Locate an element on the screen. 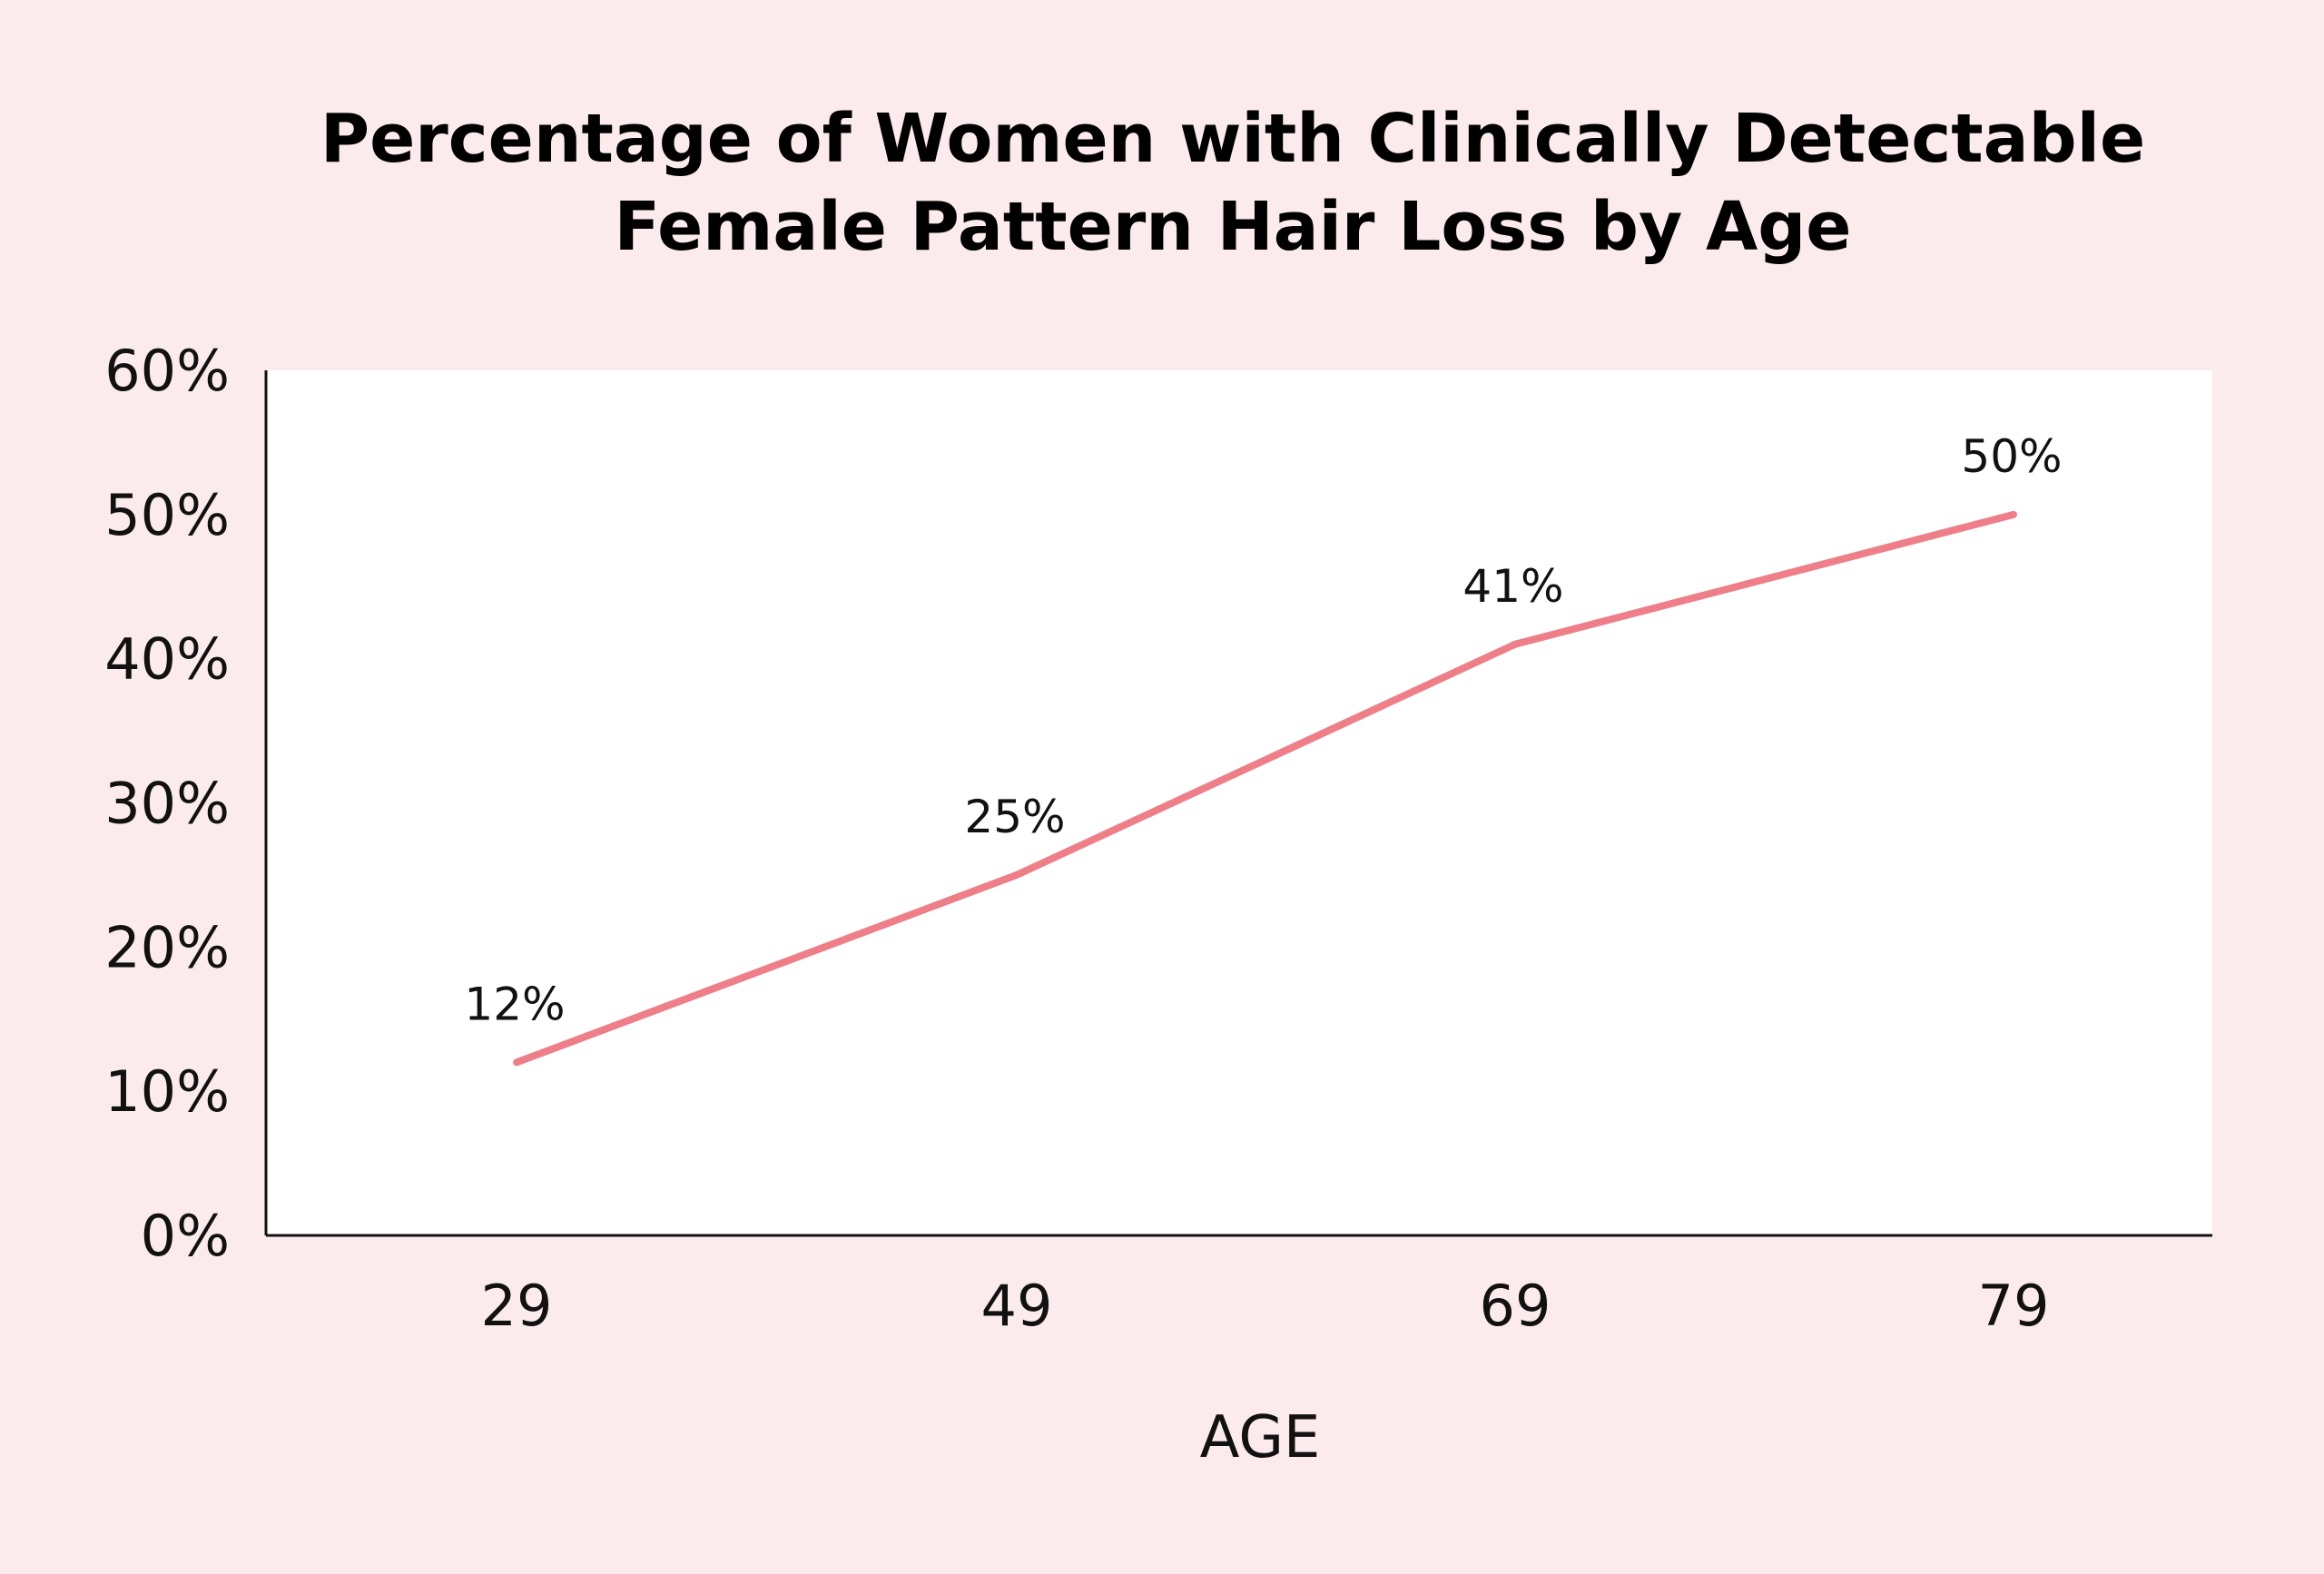 The image size is (2324, 1574). x-axis-title: AGE is located at coordinates (1260, 1437).